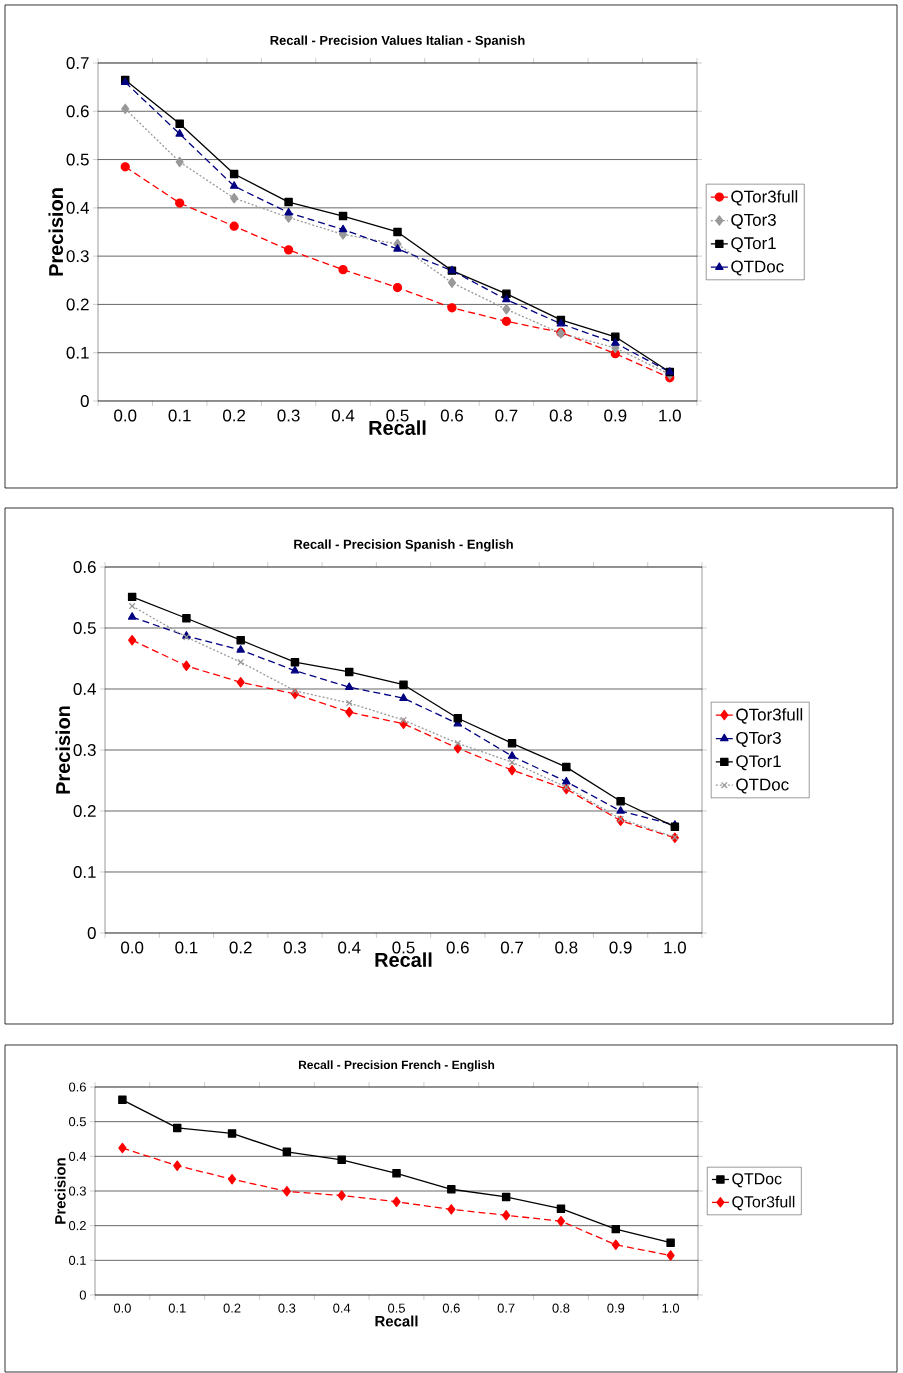  Describe the element at coordinates (403, 545) in the screenshot. I see `chart-title: Recall - Precision Spanish - English` at that location.